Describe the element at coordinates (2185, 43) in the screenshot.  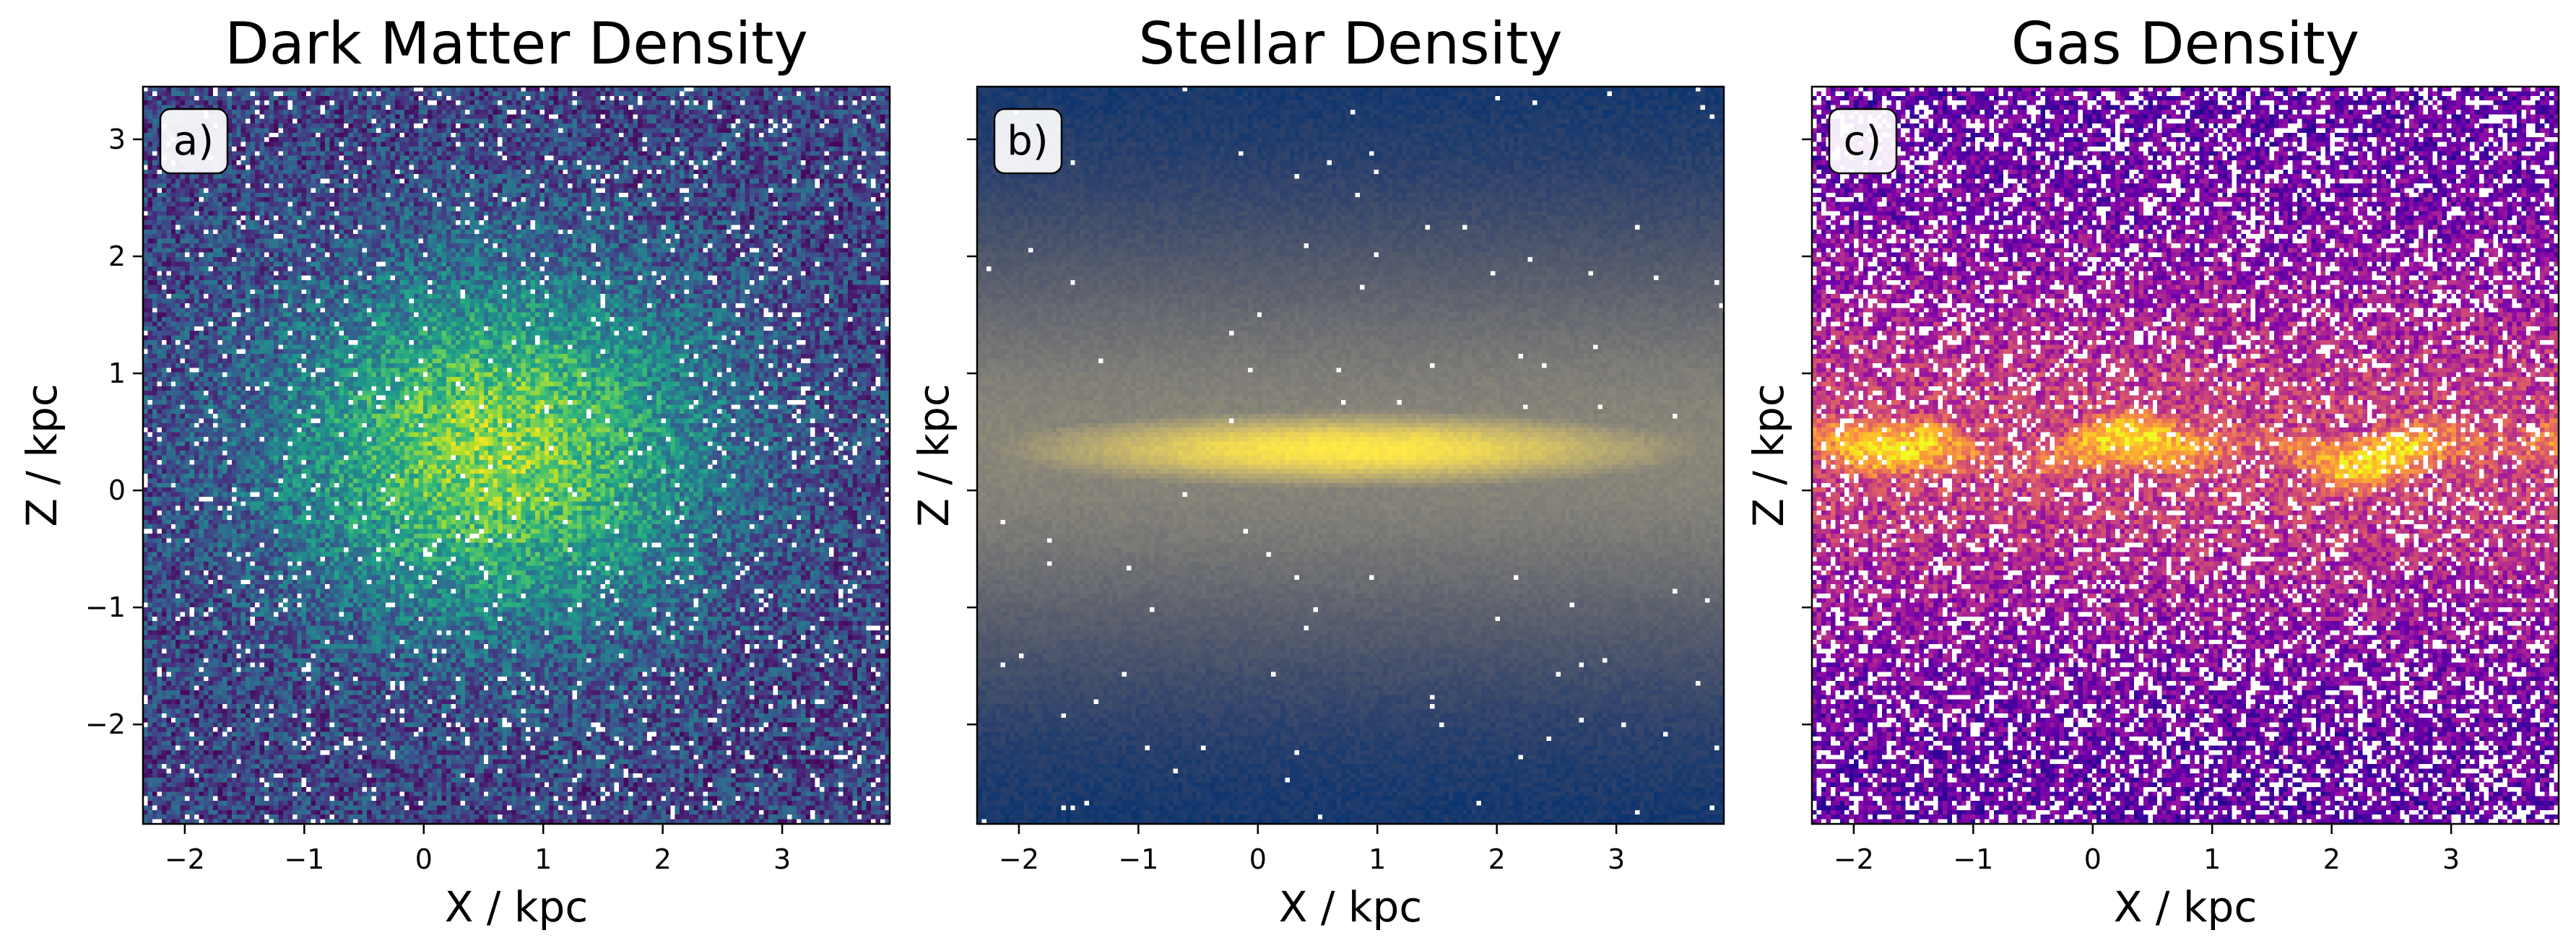
I see `panel-title: Gas Density` at that location.